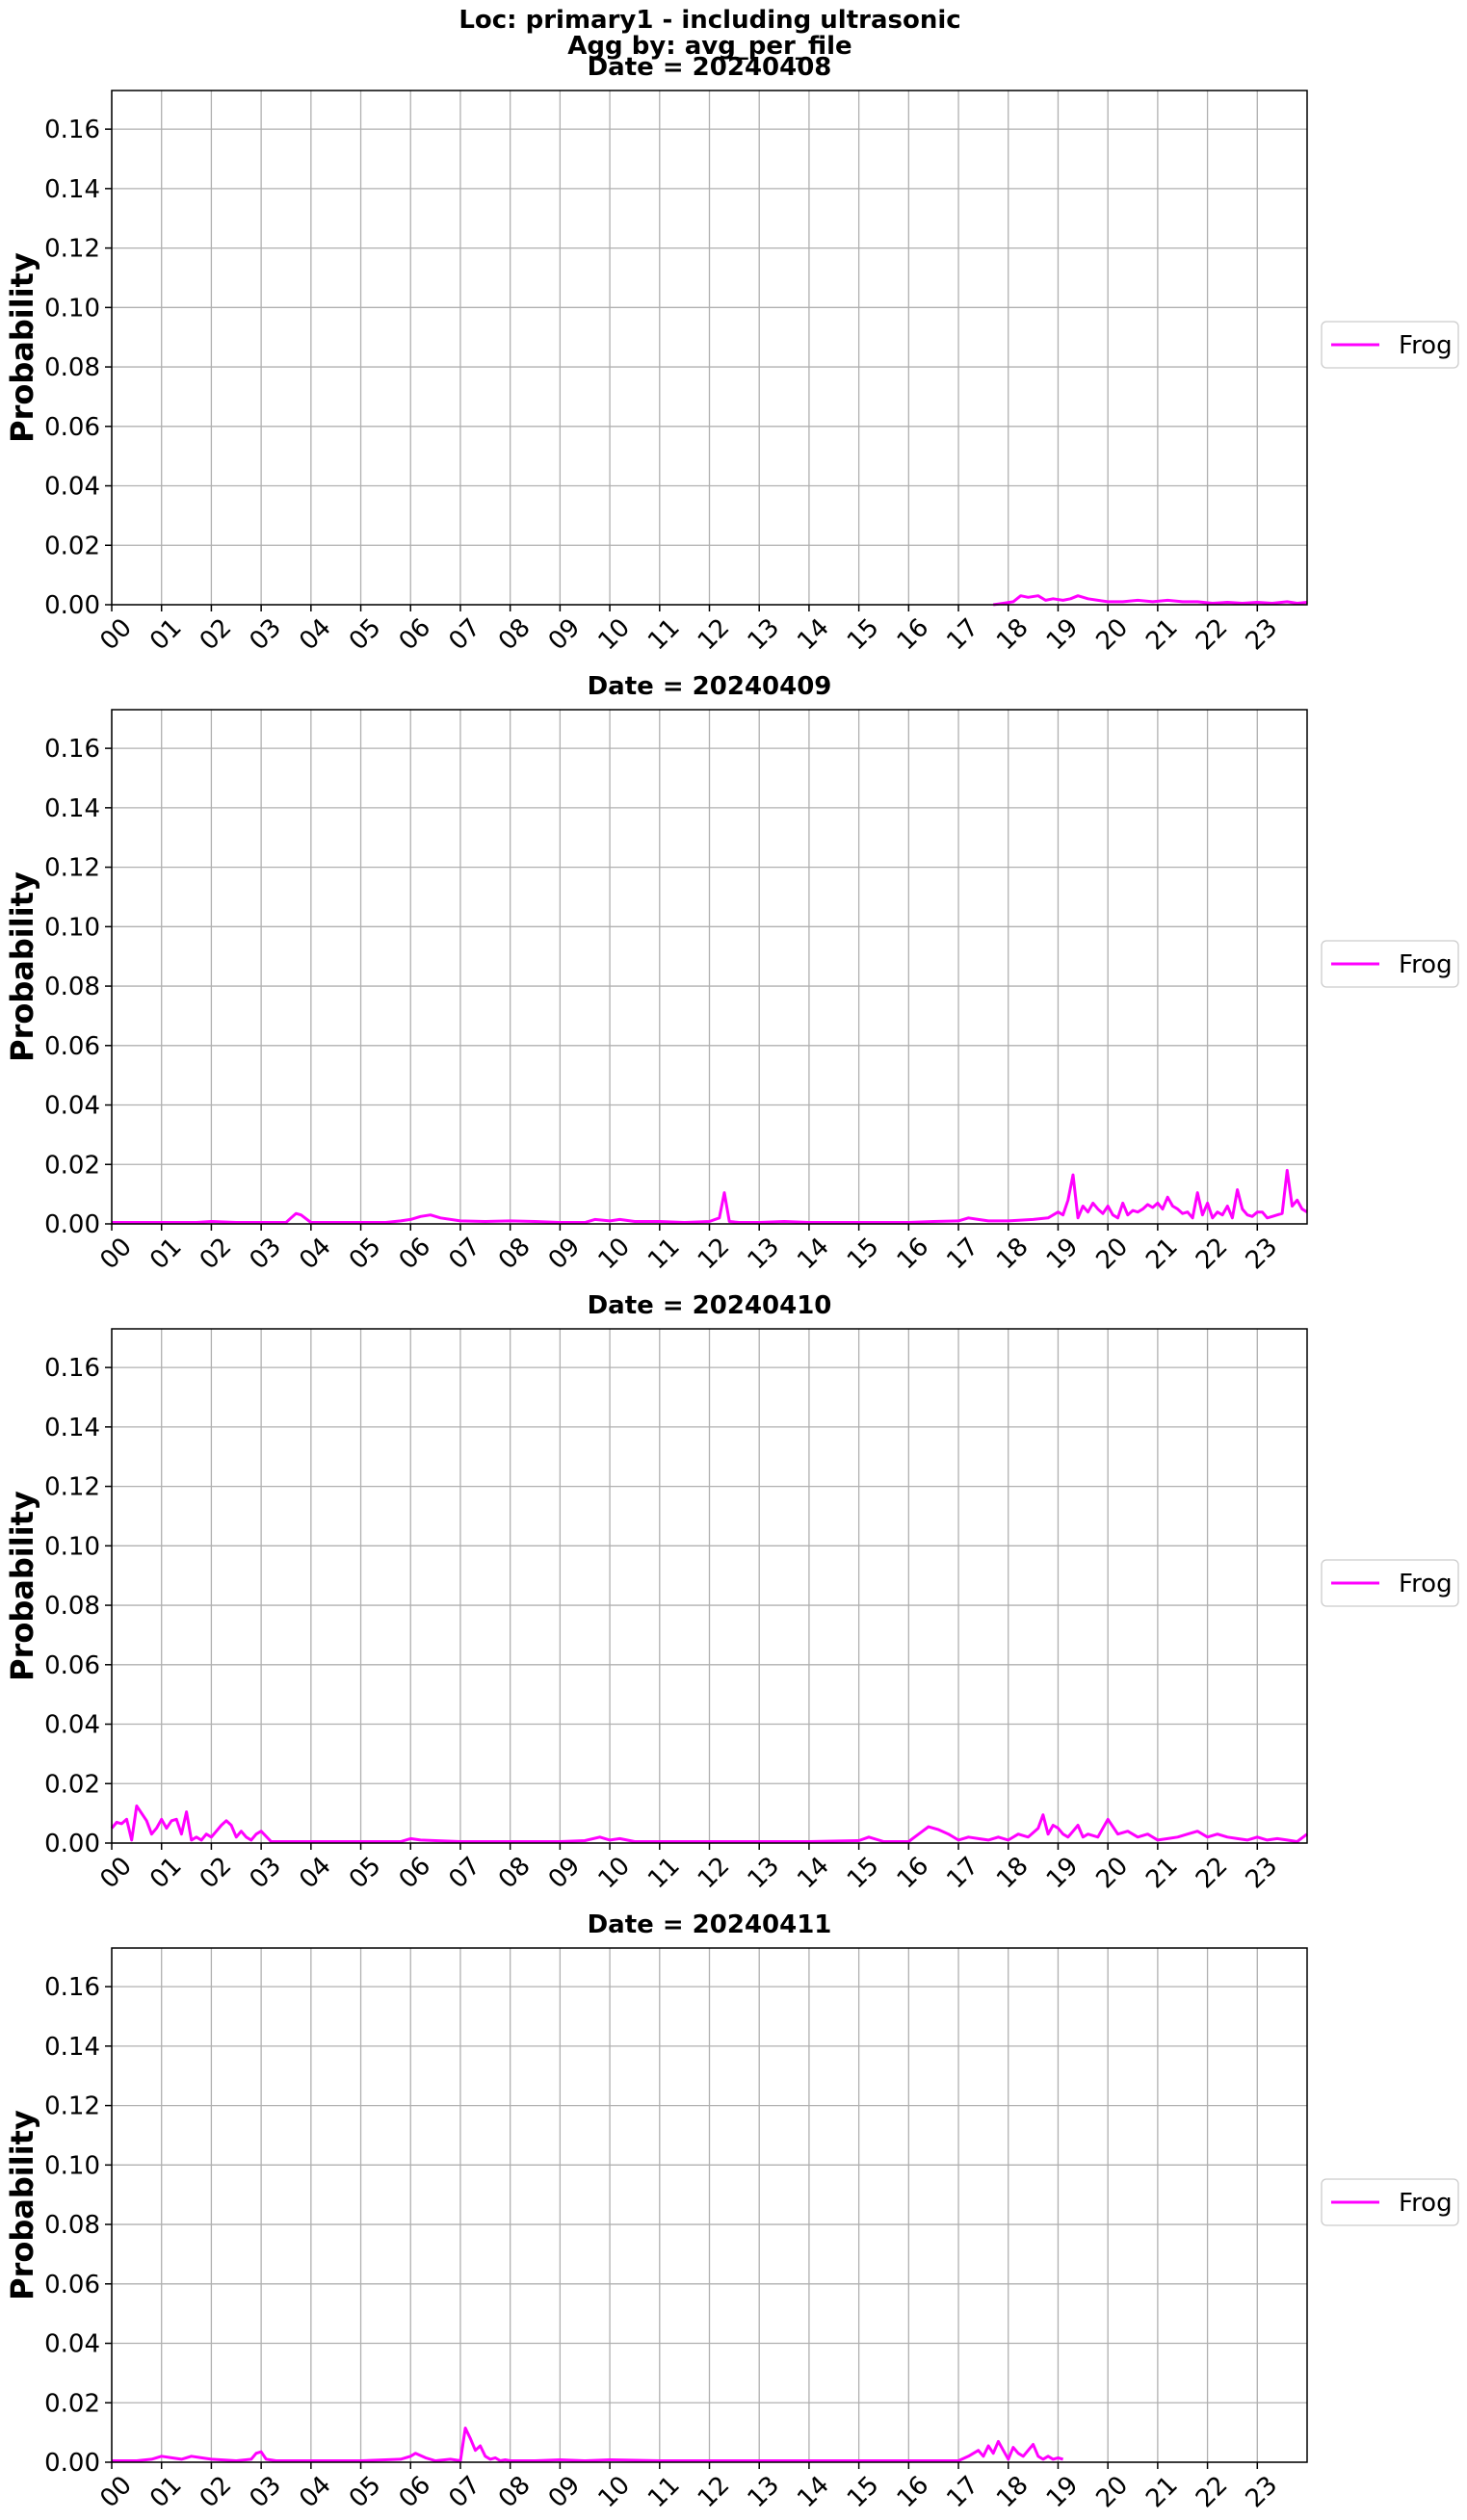 This screenshot has width=1467, height=2520. Describe the element at coordinates (72, 1606) in the screenshot. I see `y-tick-label: 0.08` at that location.